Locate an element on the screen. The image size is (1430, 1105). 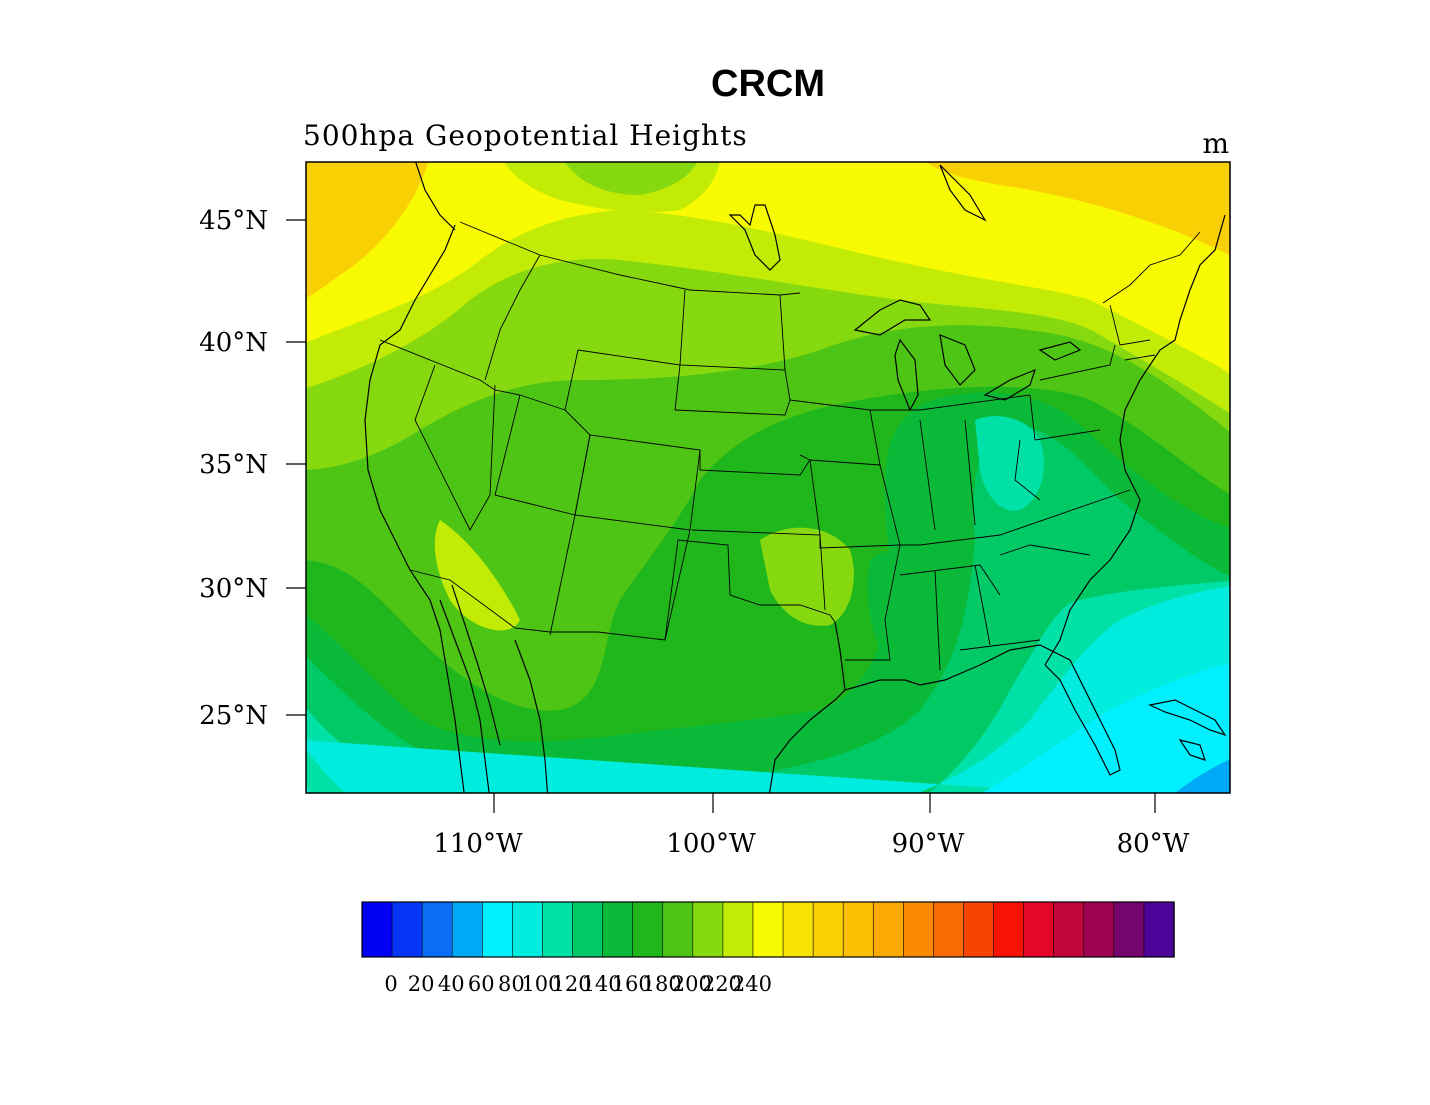
lake-ontario is located at coordinates (1060, 351).